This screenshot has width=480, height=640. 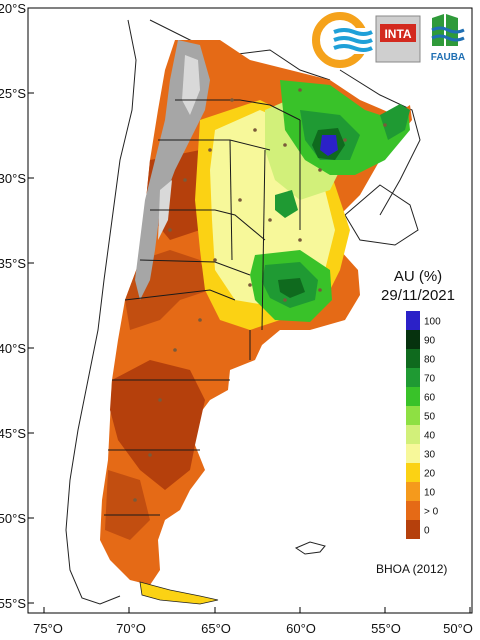 What do you see at coordinates (430, 379) in the screenshot?
I see `legend-label: 70` at bounding box center [430, 379].